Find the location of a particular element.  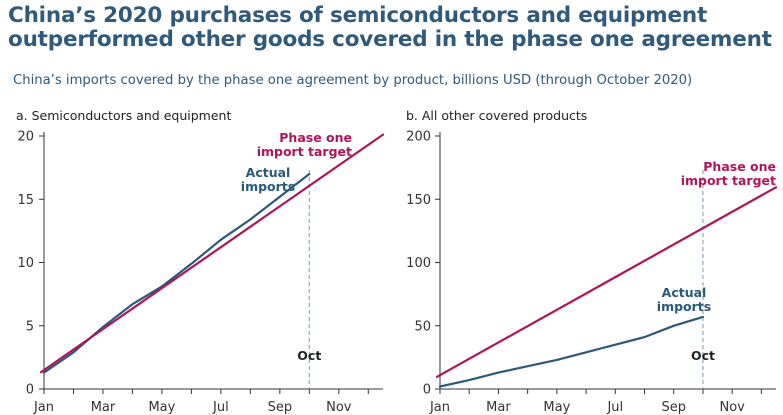

panel-a-target-label: import target is located at coordinates (304, 151).